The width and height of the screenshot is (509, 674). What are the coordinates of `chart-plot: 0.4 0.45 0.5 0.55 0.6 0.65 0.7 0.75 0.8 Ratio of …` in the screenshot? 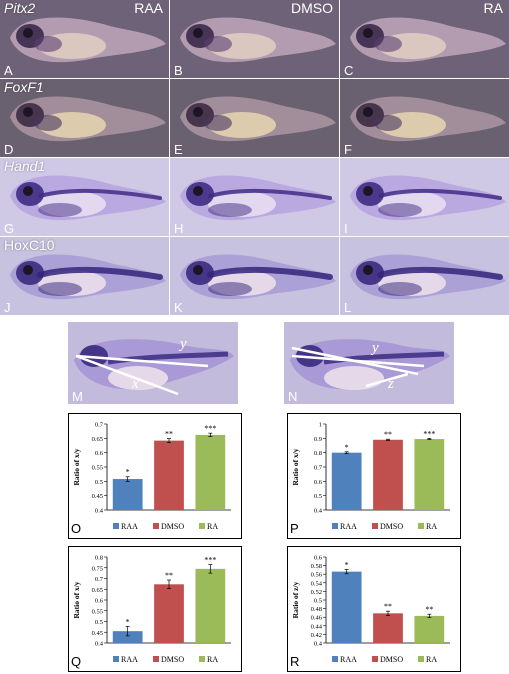 It's located at (151, 609).